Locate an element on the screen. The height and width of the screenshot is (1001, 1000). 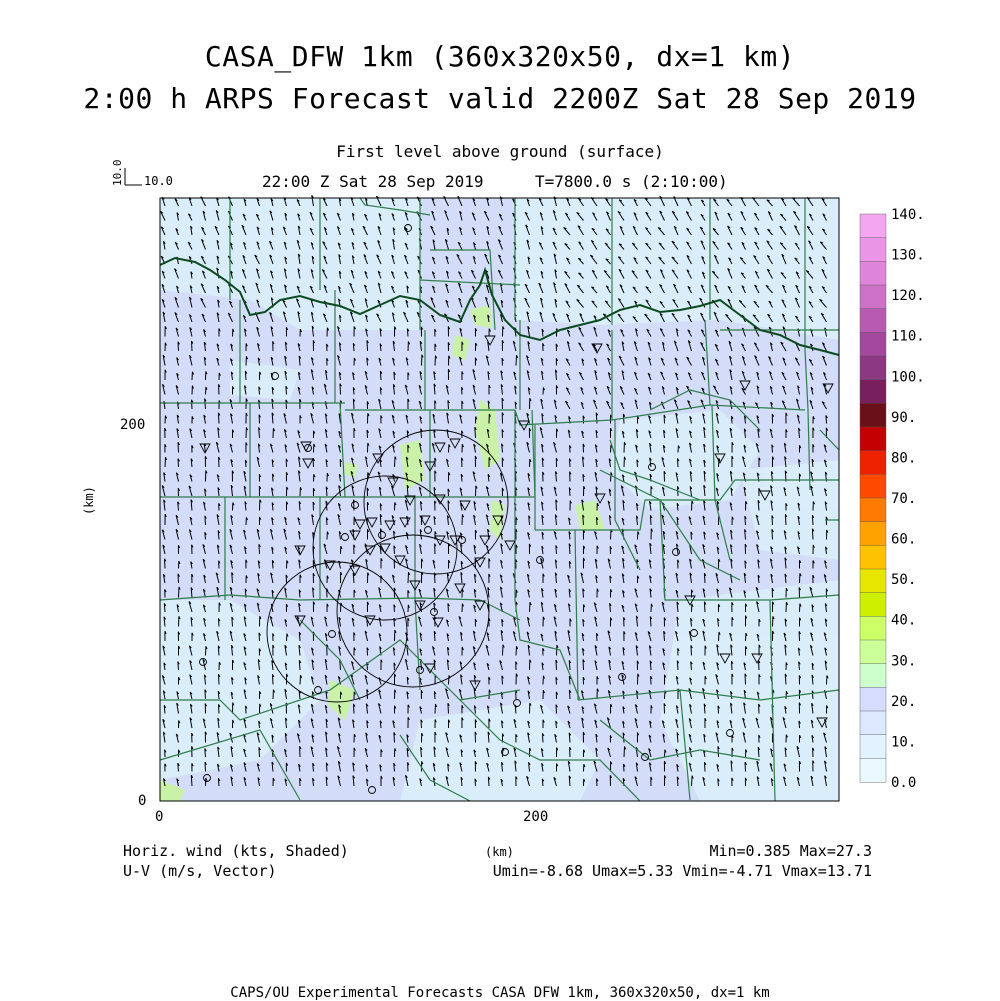
station-triangle is located at coordinates (372, 522).